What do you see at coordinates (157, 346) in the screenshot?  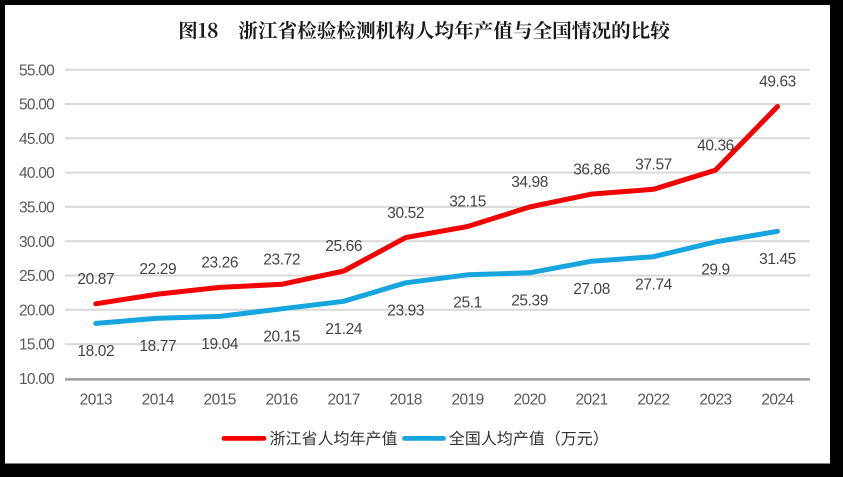 I see `svg-text: 18.77` at bounding box center [157, 346].